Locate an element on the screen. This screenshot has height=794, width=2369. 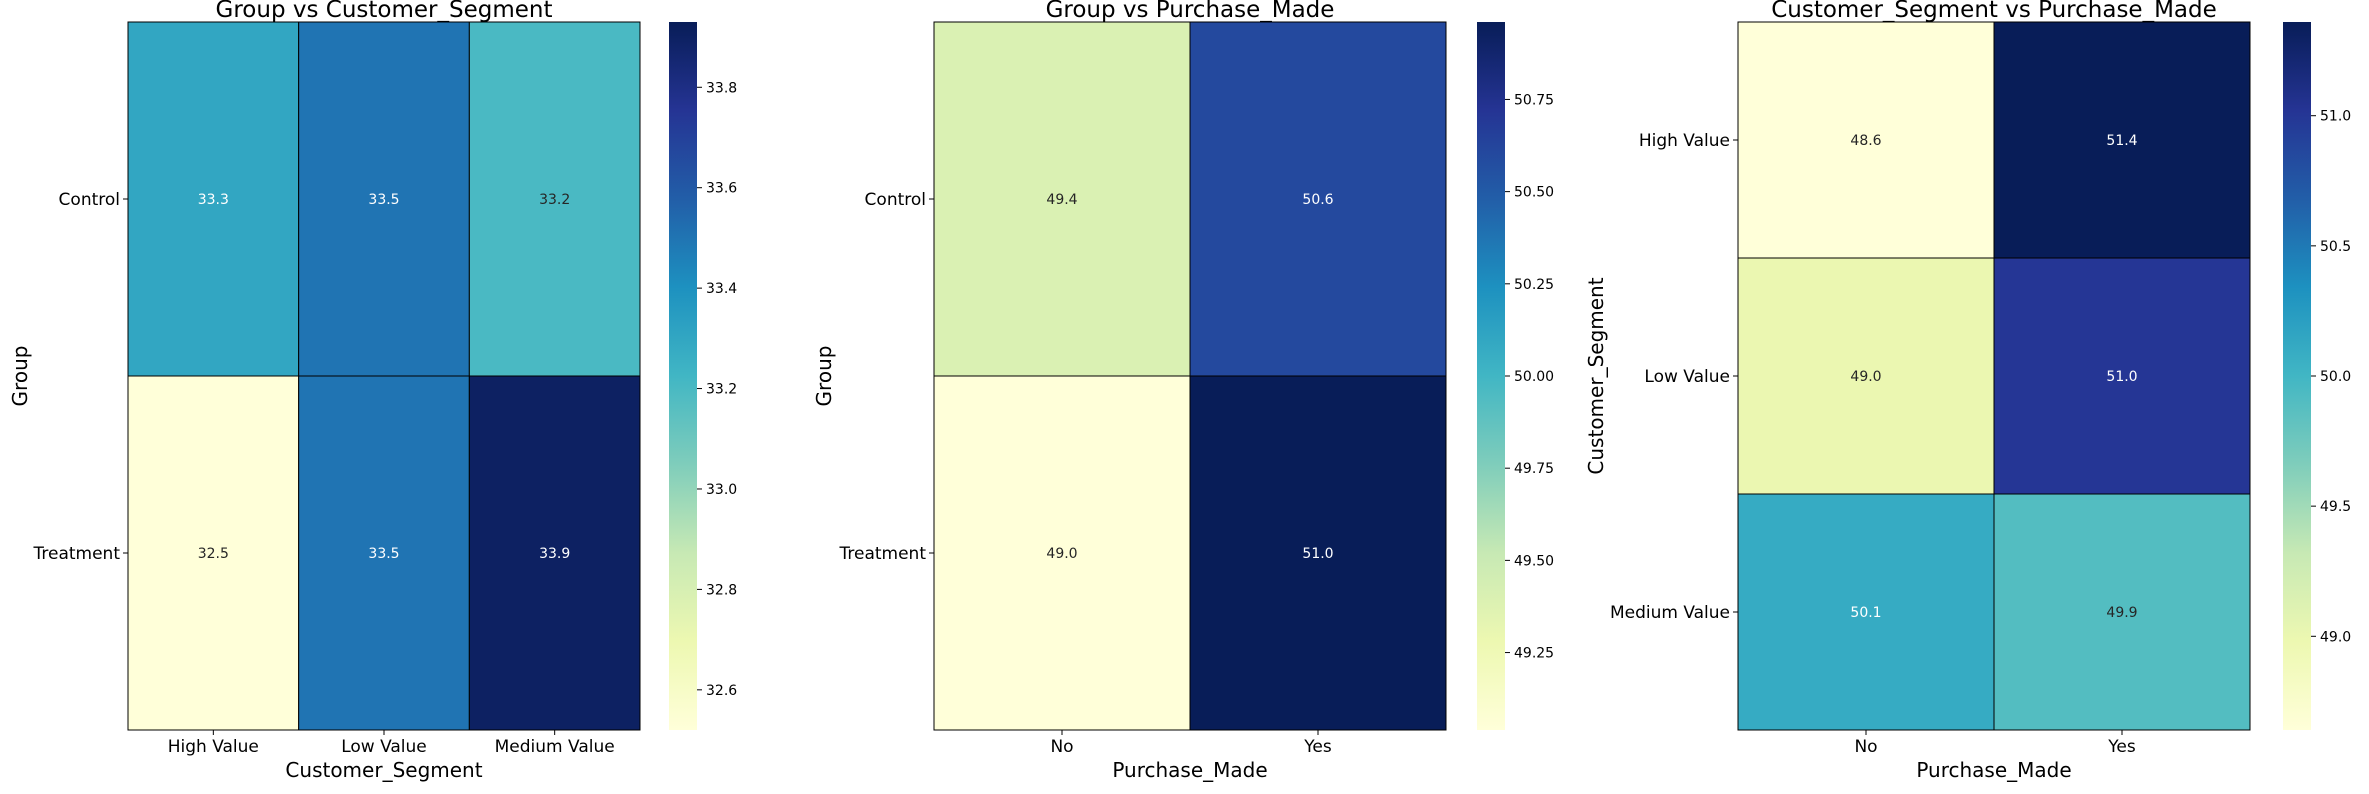
colorbar-tick-label: 32.8 is located at coordinates (721, 590).